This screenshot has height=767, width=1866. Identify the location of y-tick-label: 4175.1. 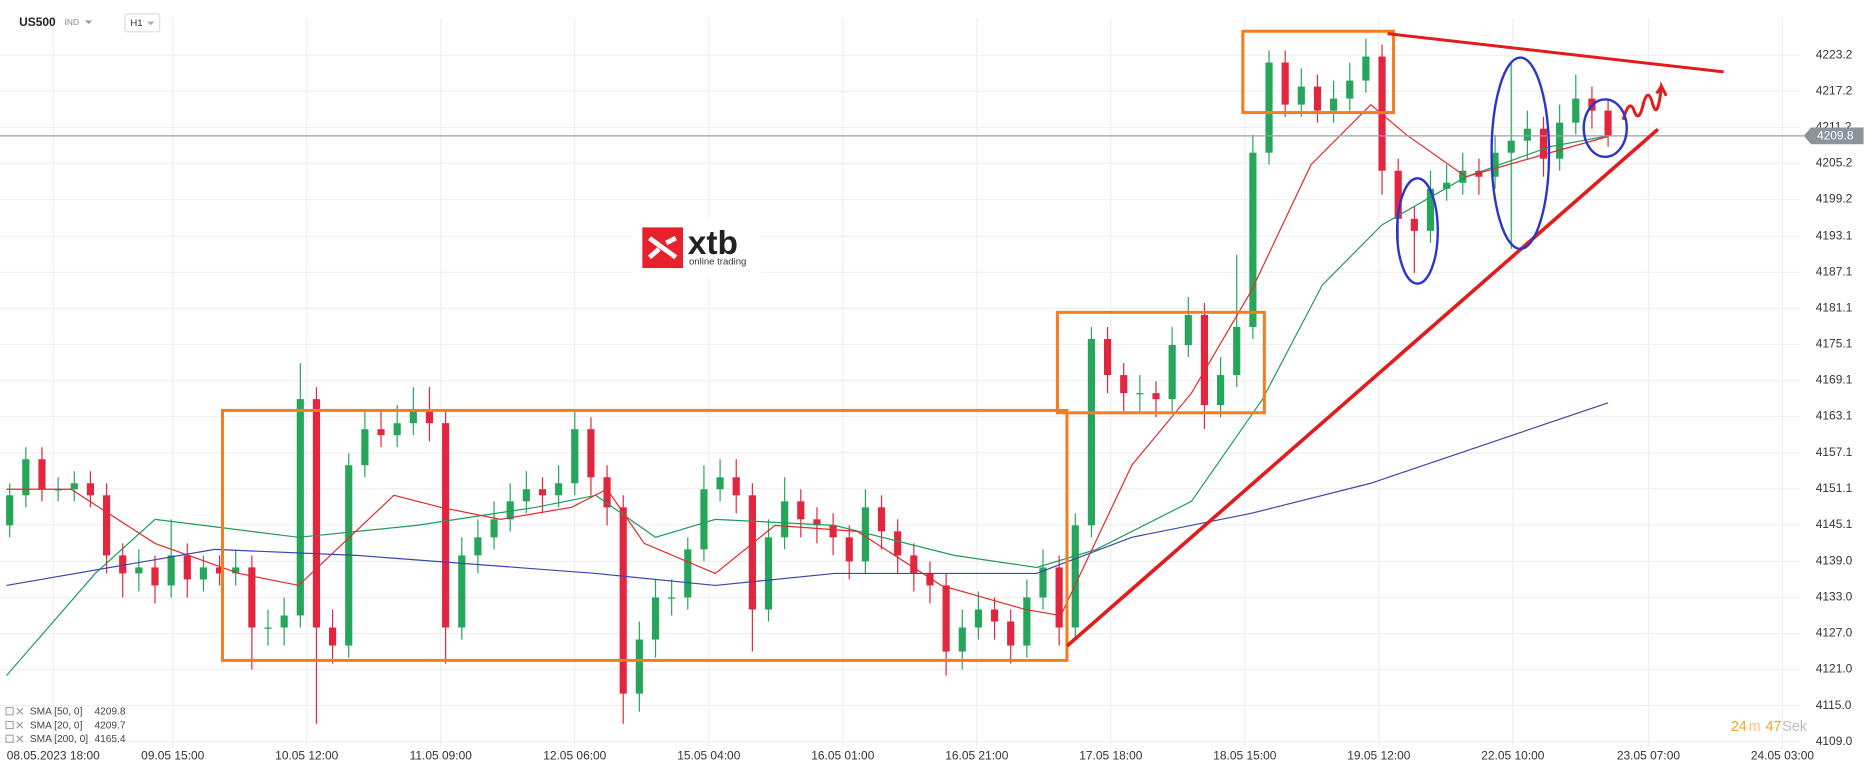
(1834, 344).